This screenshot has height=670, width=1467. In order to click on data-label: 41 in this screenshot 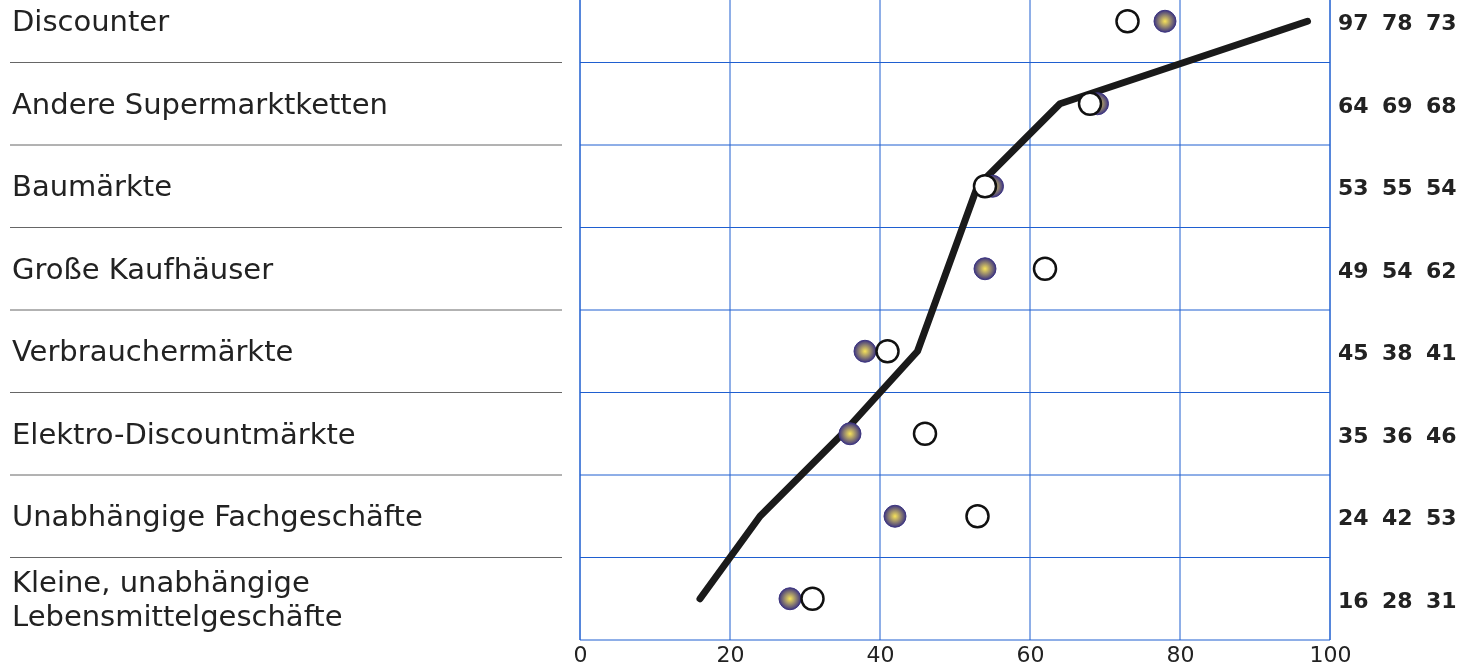, I will do `click(1441, 353)`.